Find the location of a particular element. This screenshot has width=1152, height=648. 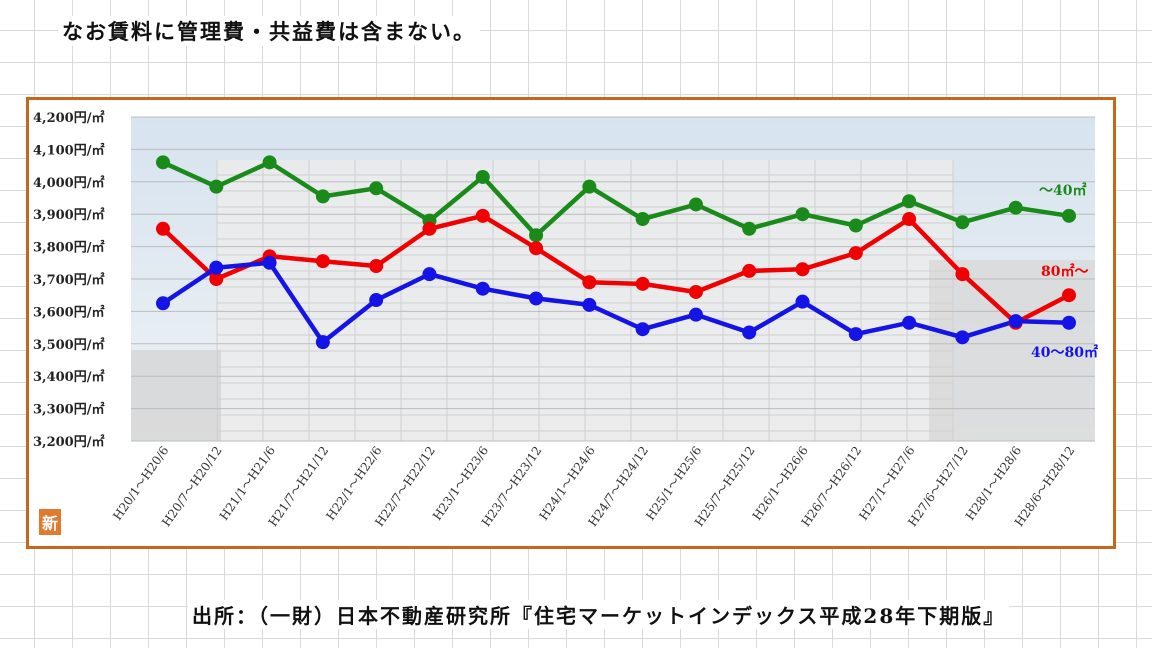

y-tick-label: 3,200円/㎡ is located at coordinates (68, 442).